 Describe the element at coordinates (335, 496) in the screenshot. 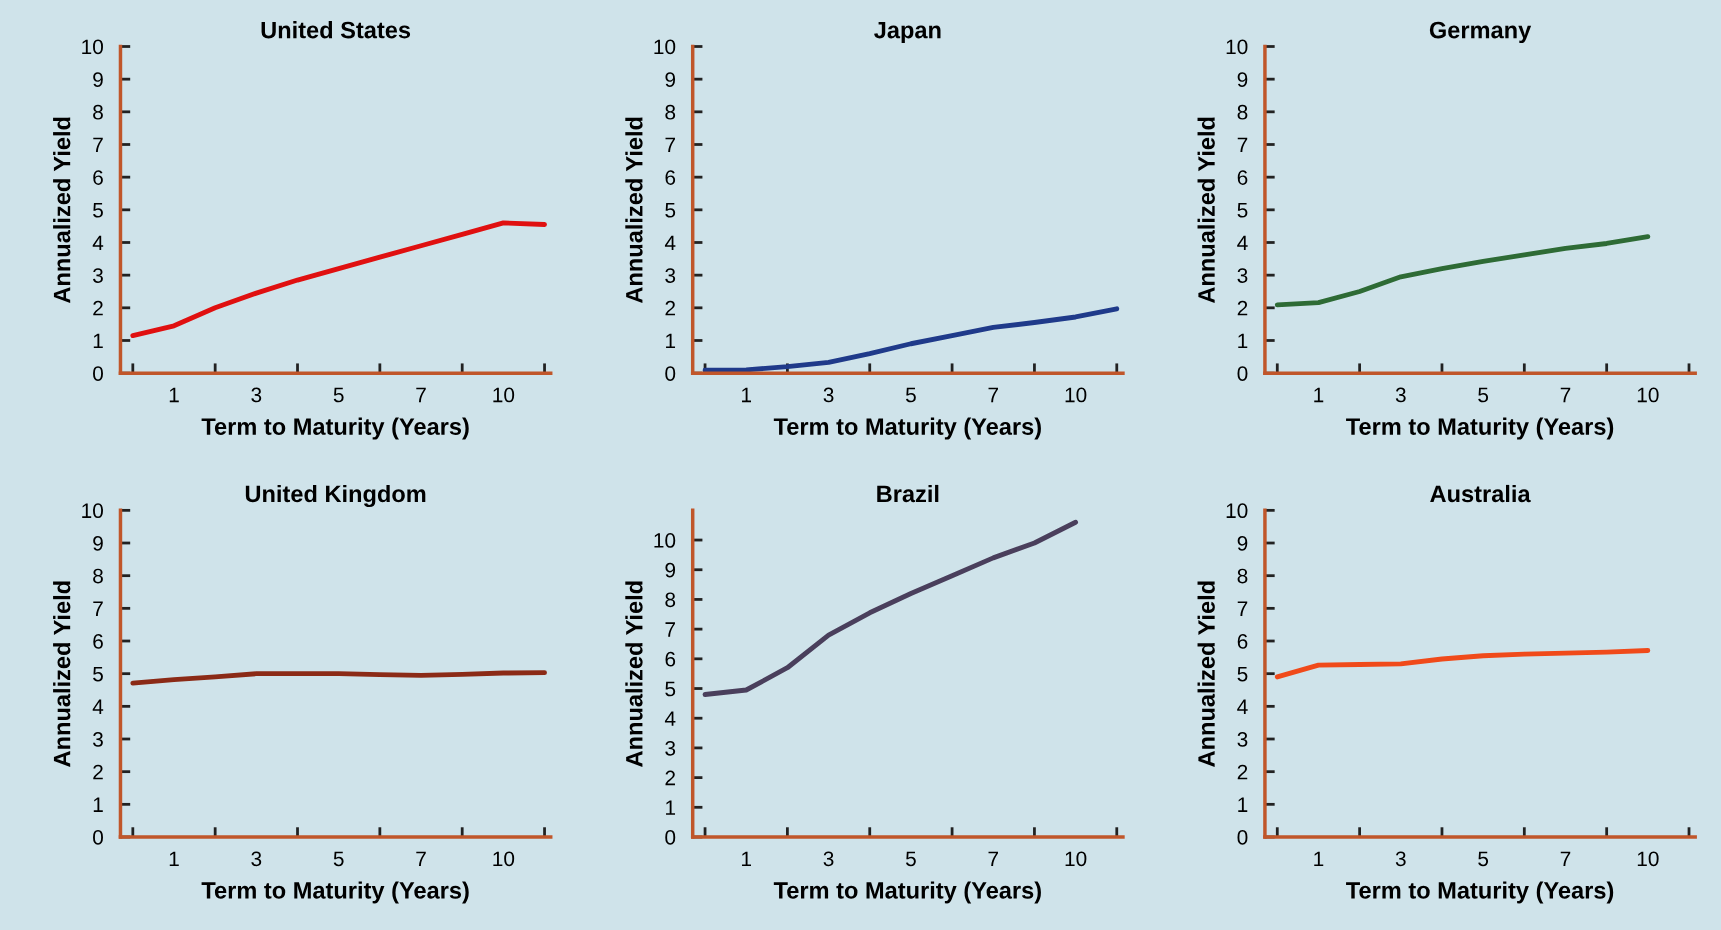

I see `chart-title: United Kingdom` at that location.